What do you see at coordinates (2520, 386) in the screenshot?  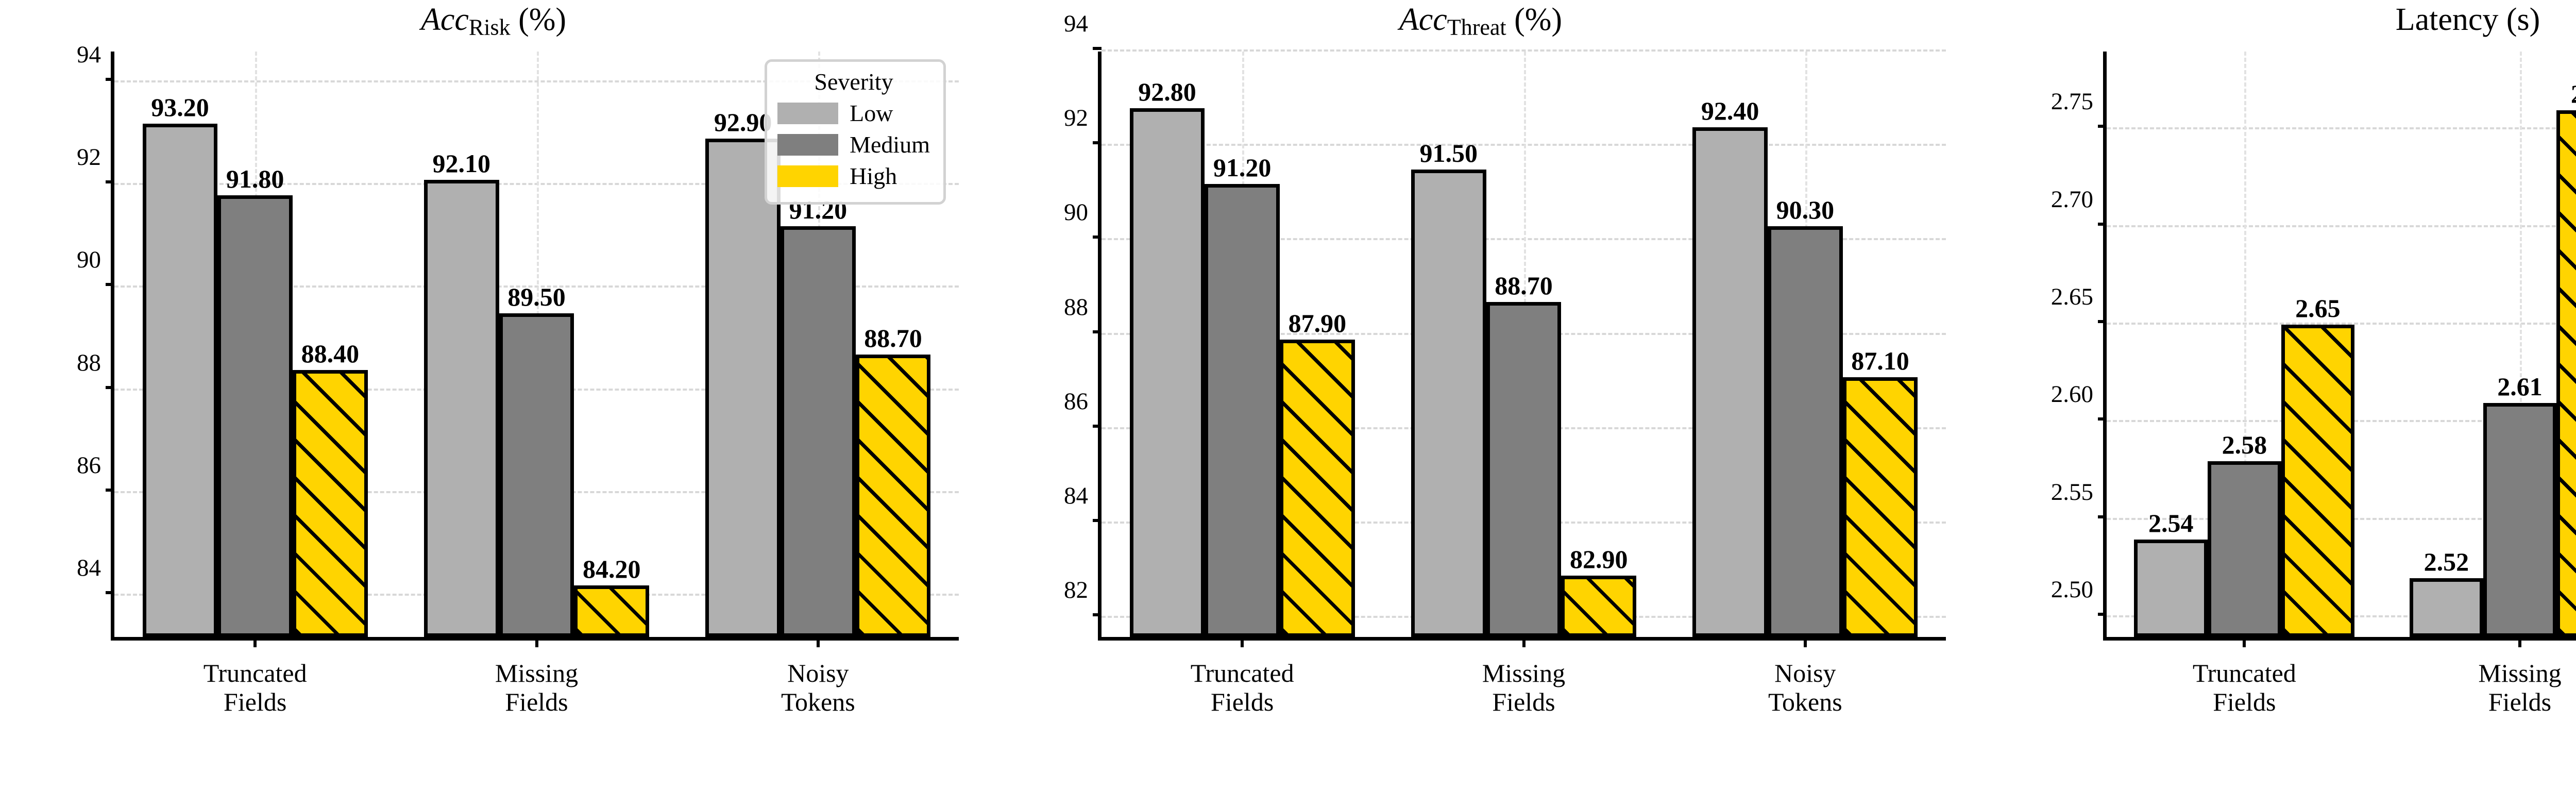 I see `bar-value-label: 2.61` at bounding box center [2520, 386].